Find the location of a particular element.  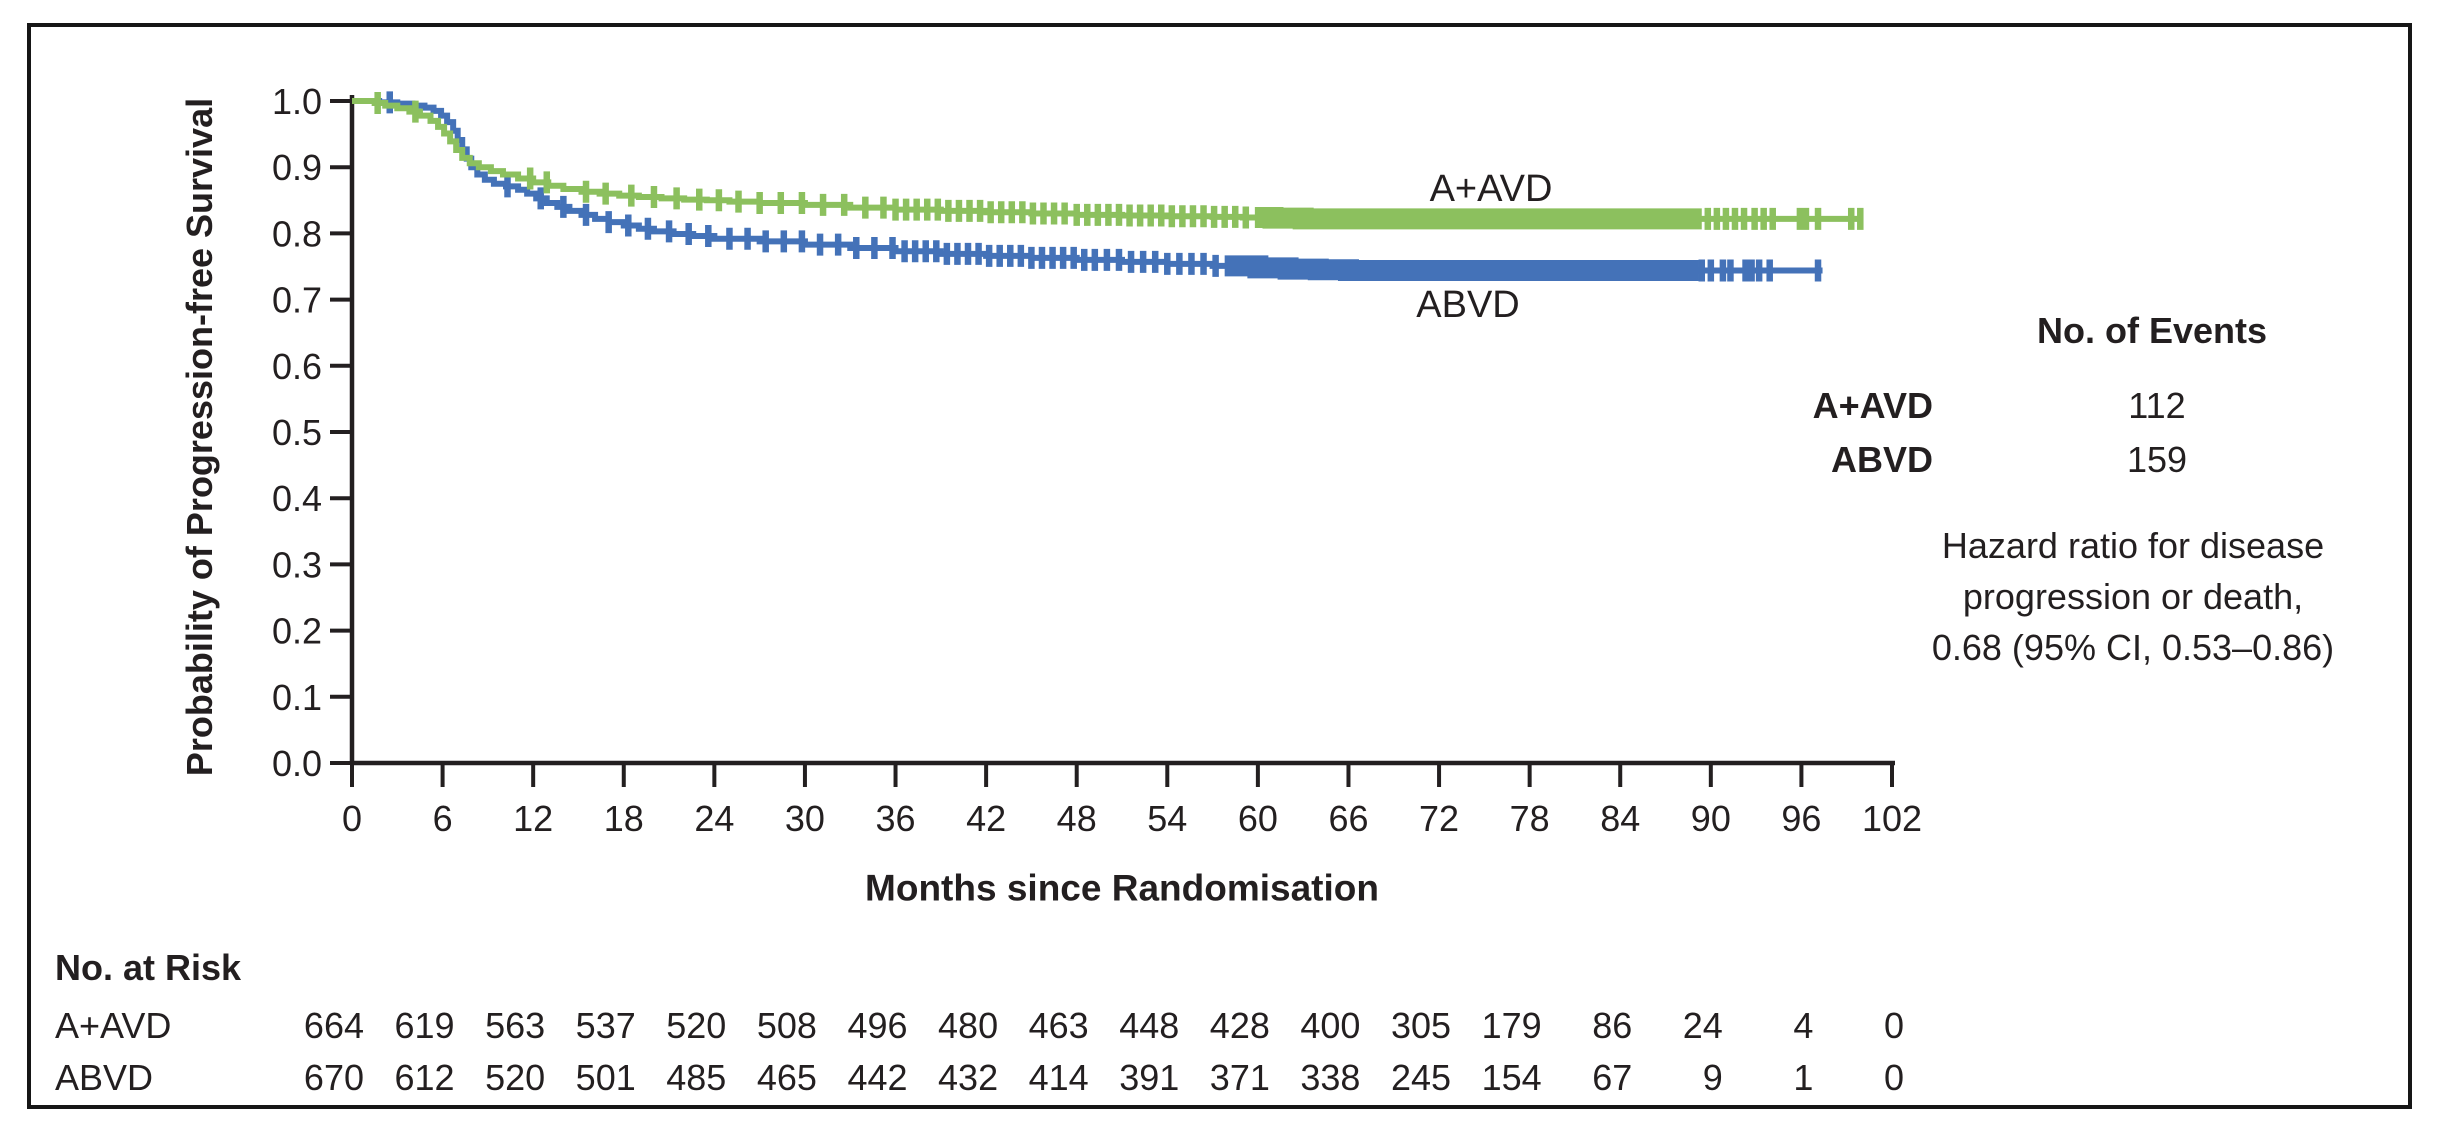

risk-value: 563 is located at coordinates (515, 1025).